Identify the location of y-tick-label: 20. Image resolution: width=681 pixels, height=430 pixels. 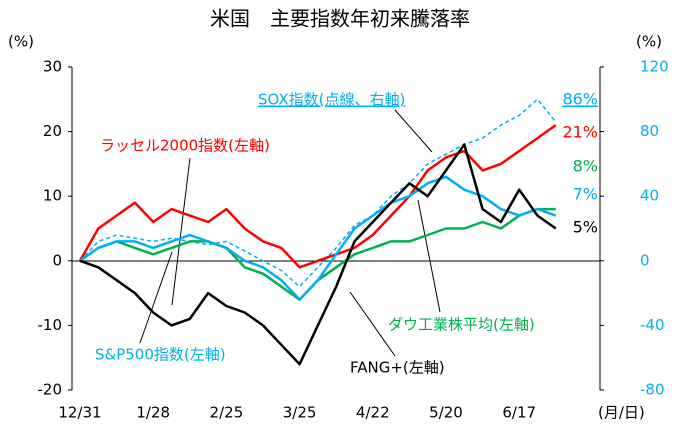
(52, 131).